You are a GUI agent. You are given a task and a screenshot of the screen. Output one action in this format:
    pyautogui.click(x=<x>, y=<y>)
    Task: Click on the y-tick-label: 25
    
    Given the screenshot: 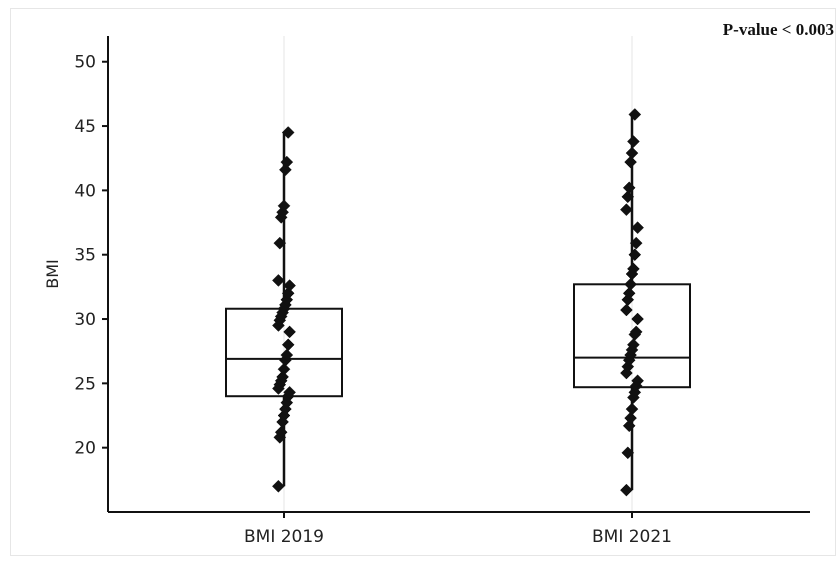 What is the action you would take?
    pyautogui.click(x=85, y=384)
    